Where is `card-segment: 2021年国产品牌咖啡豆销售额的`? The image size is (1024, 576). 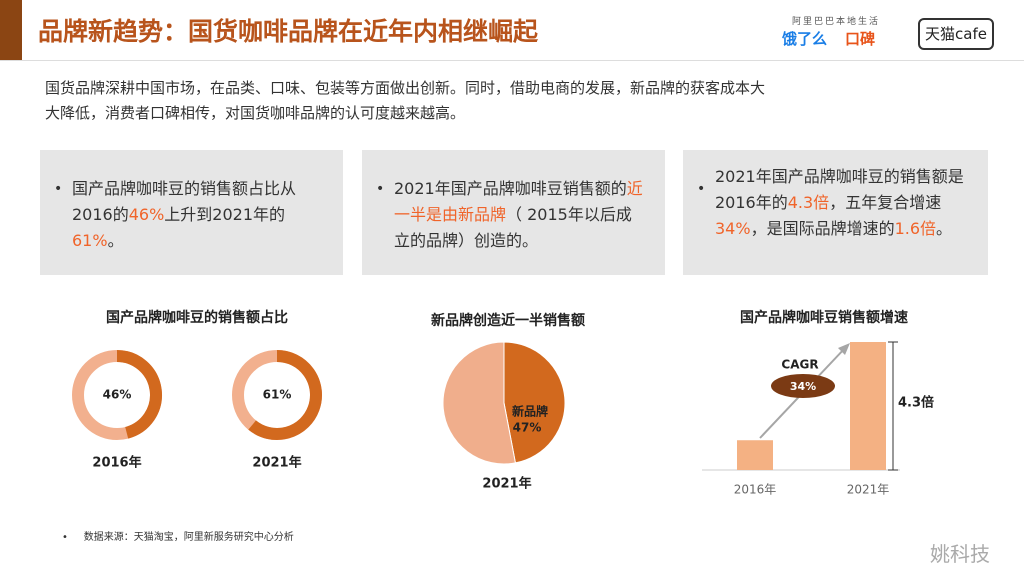 card-segment: 2021年国产品牌咖啡豆销售额的 is located at coordinates (510, 188).